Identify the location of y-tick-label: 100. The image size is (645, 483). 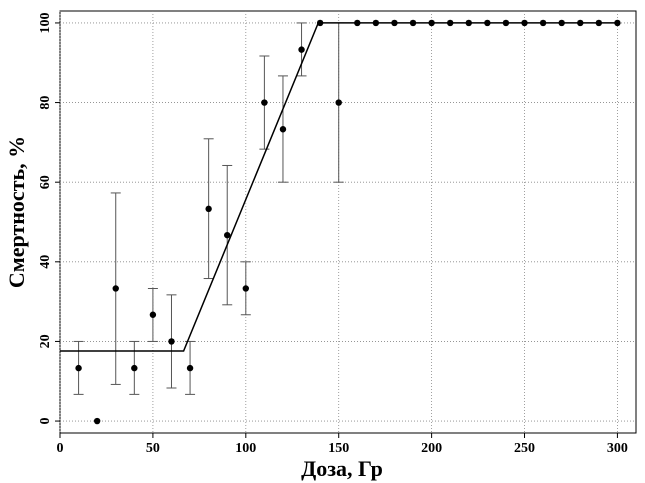
(45, 22).